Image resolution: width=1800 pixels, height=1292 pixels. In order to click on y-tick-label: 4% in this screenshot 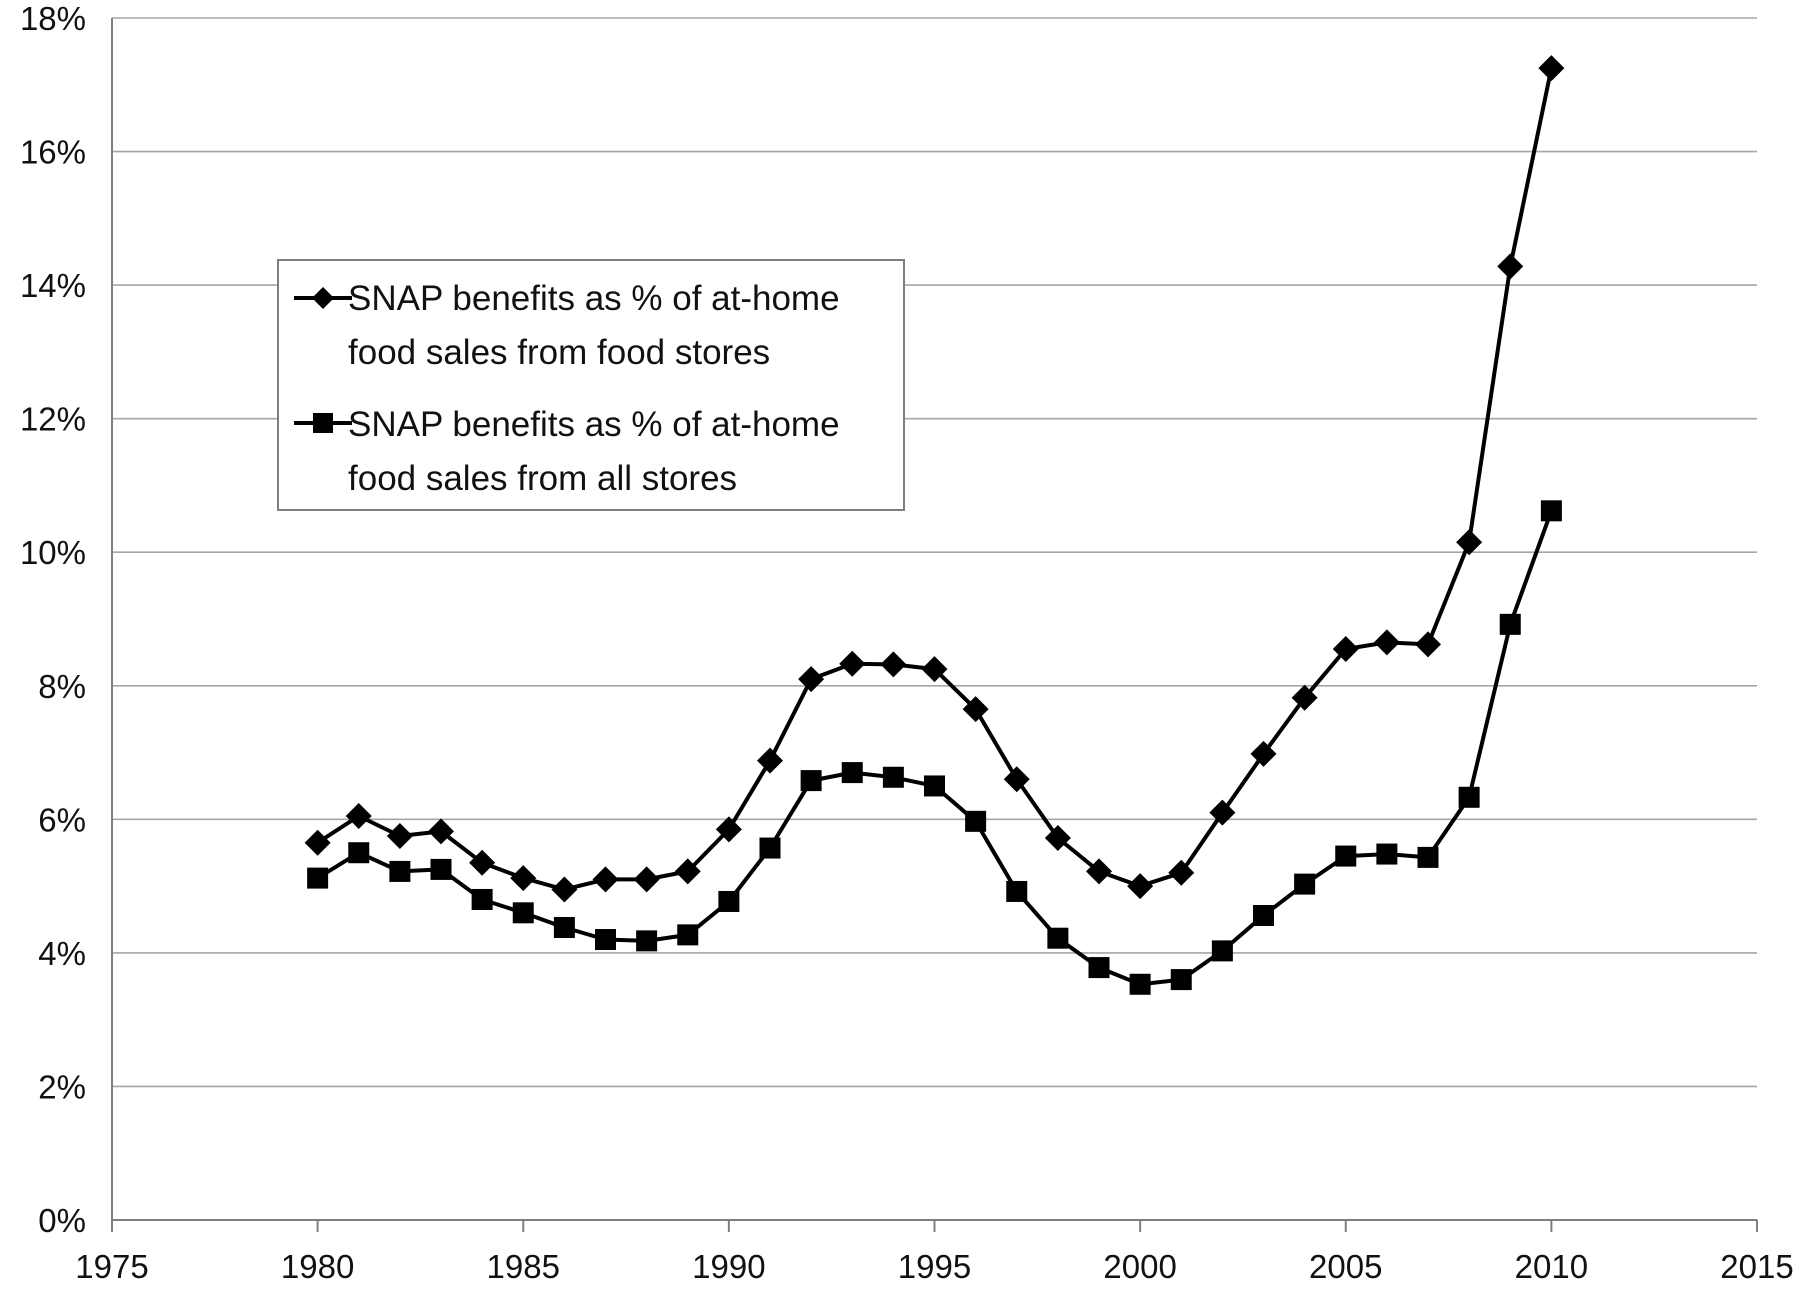, I will do `click(62, 953)`.